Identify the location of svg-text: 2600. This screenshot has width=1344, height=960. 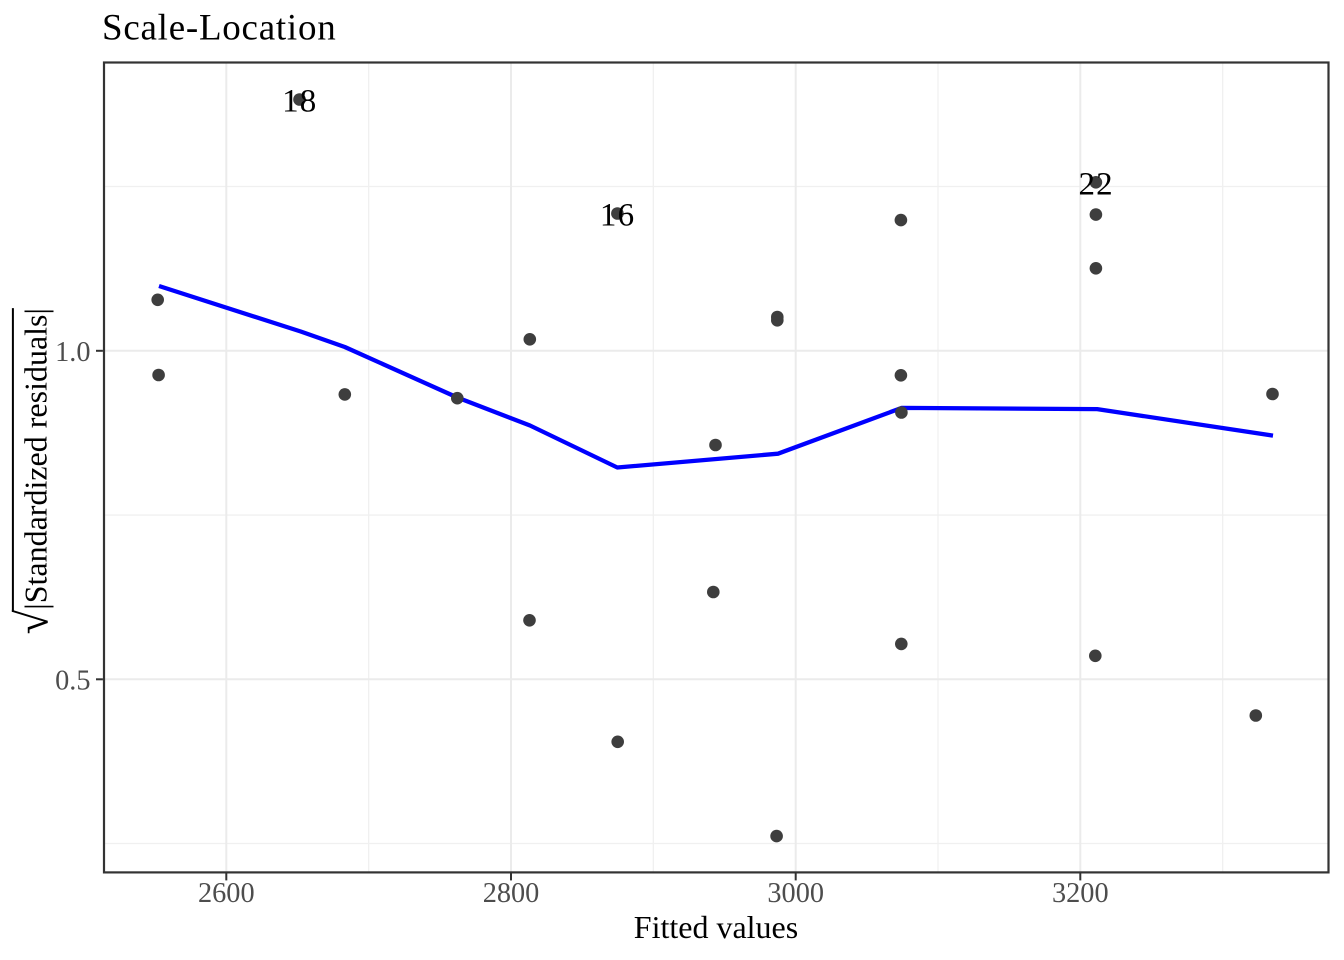
(226, 893).